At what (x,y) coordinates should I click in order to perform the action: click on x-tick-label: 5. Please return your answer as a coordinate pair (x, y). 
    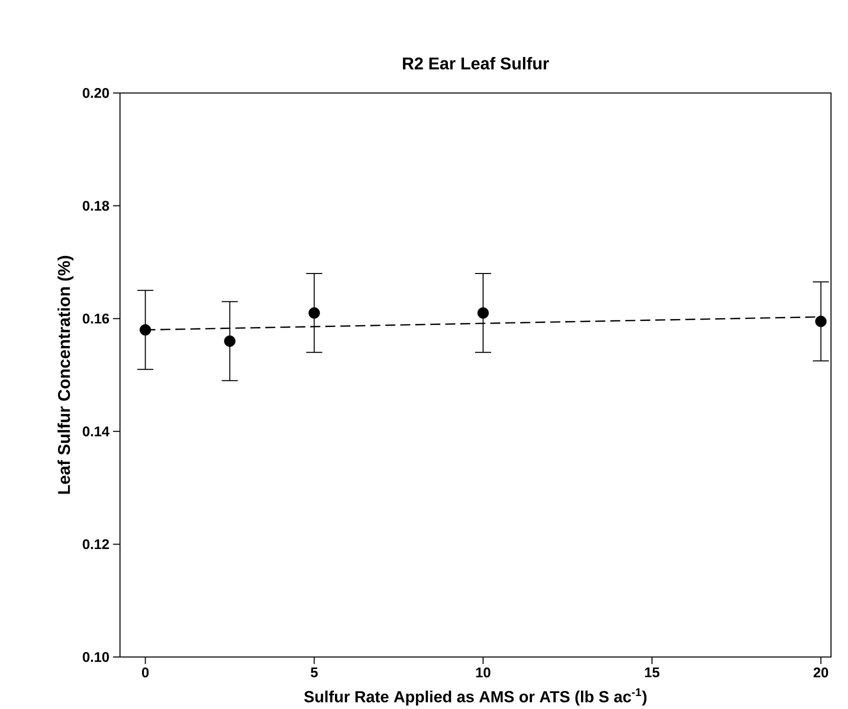
    Looking at the image, I should click on (314, 673).